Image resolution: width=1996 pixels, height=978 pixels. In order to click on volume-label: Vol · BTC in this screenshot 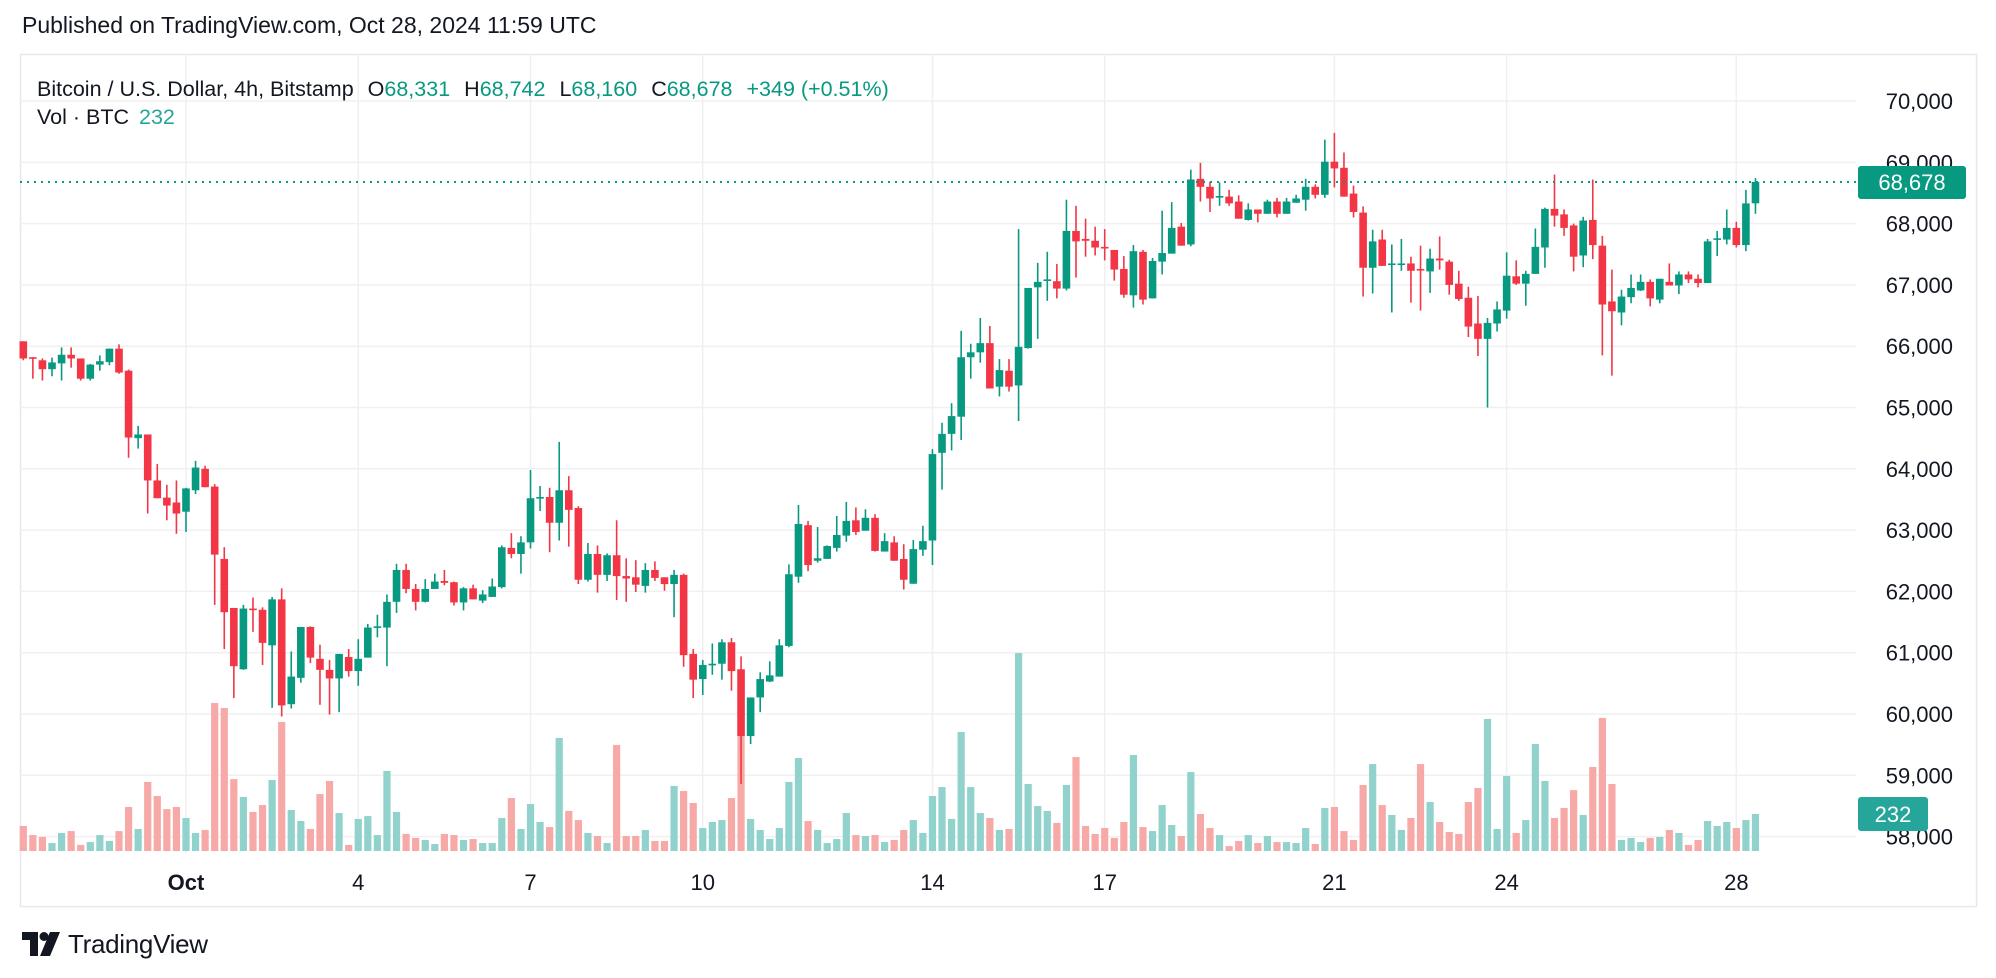, I will do `click(83, 117)`.